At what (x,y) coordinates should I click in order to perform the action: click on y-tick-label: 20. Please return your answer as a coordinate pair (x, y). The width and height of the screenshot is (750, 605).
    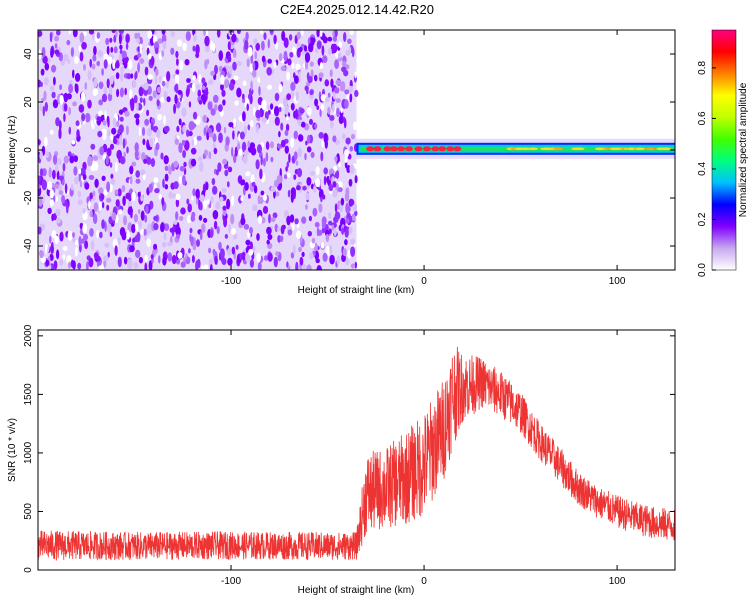
    Looking at the image, I should click on (28, 102).